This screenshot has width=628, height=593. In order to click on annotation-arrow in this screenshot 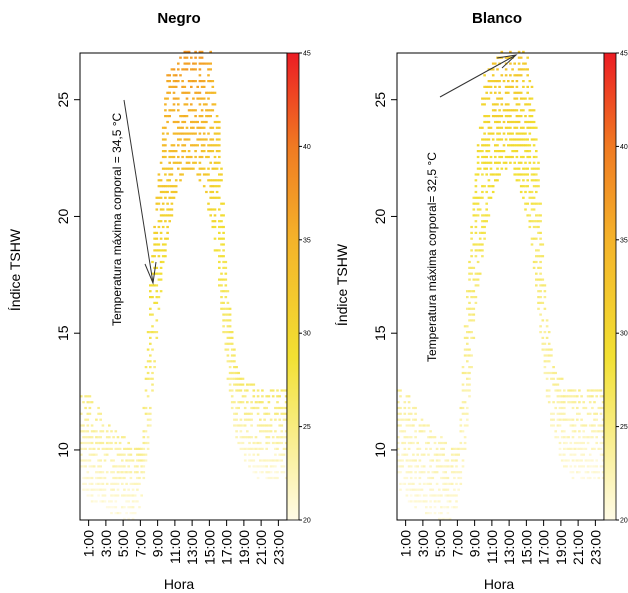, I will do `click(138, 191)`.